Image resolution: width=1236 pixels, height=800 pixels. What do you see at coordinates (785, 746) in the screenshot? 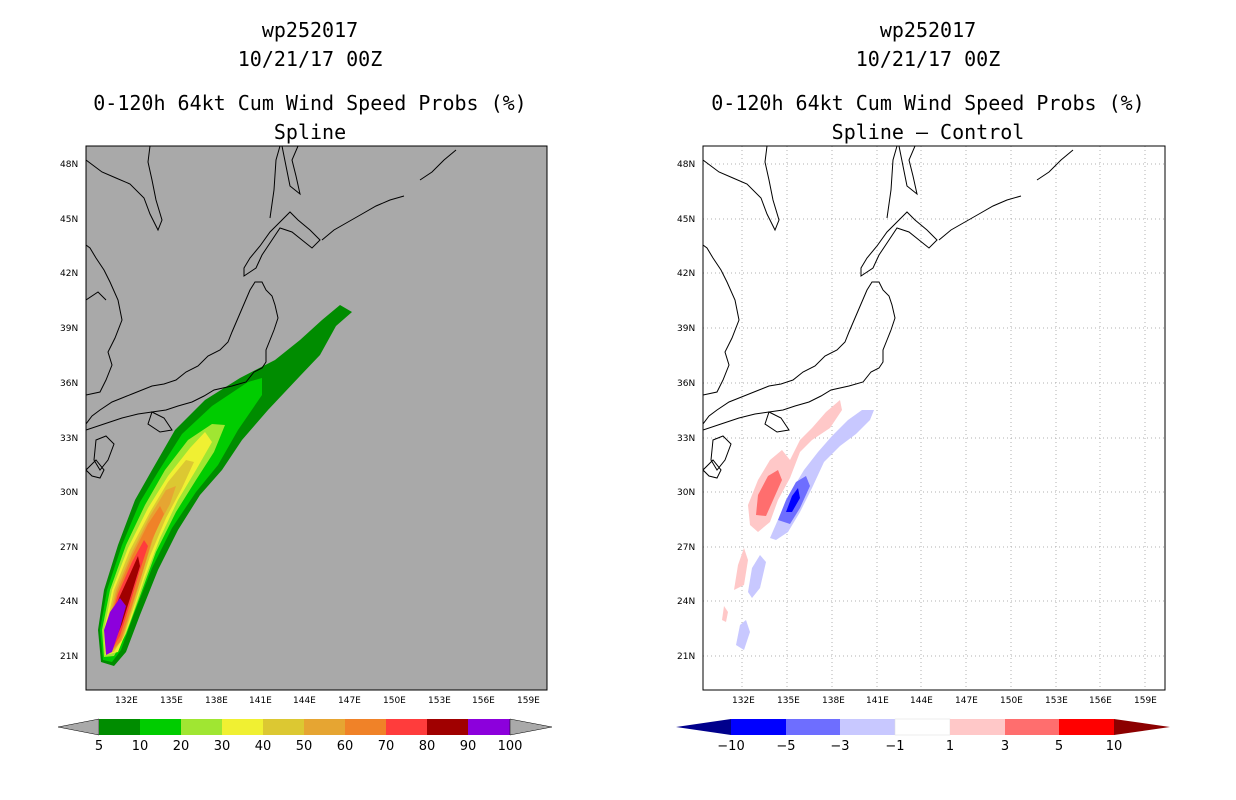
I see `right-colorbar-label: −5` at bounding box center [785, 746].